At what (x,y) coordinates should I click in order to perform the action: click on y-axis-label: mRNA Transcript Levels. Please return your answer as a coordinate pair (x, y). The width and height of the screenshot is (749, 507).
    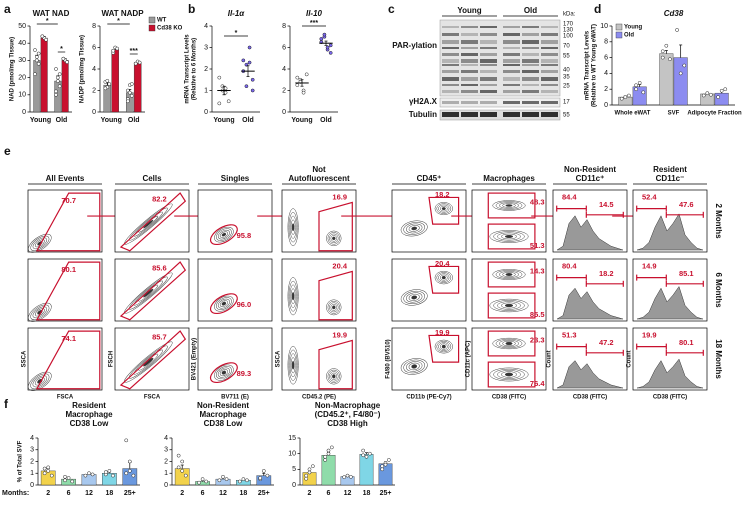
    Looking at the image, I should click on (588, 65).